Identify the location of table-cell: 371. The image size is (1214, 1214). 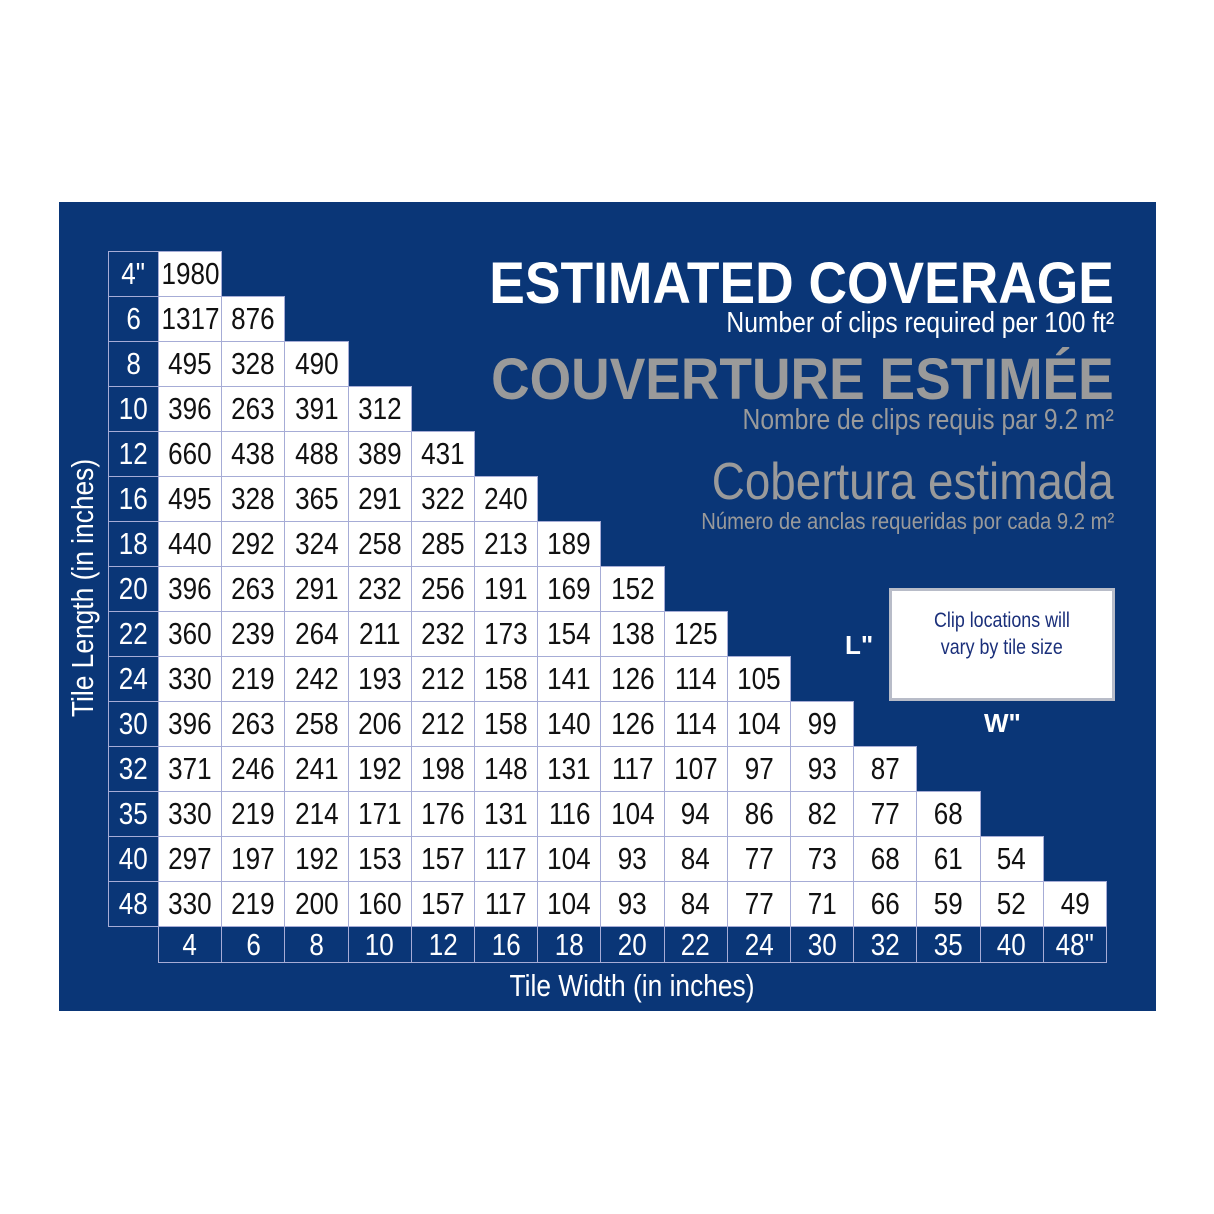
(190, 769).